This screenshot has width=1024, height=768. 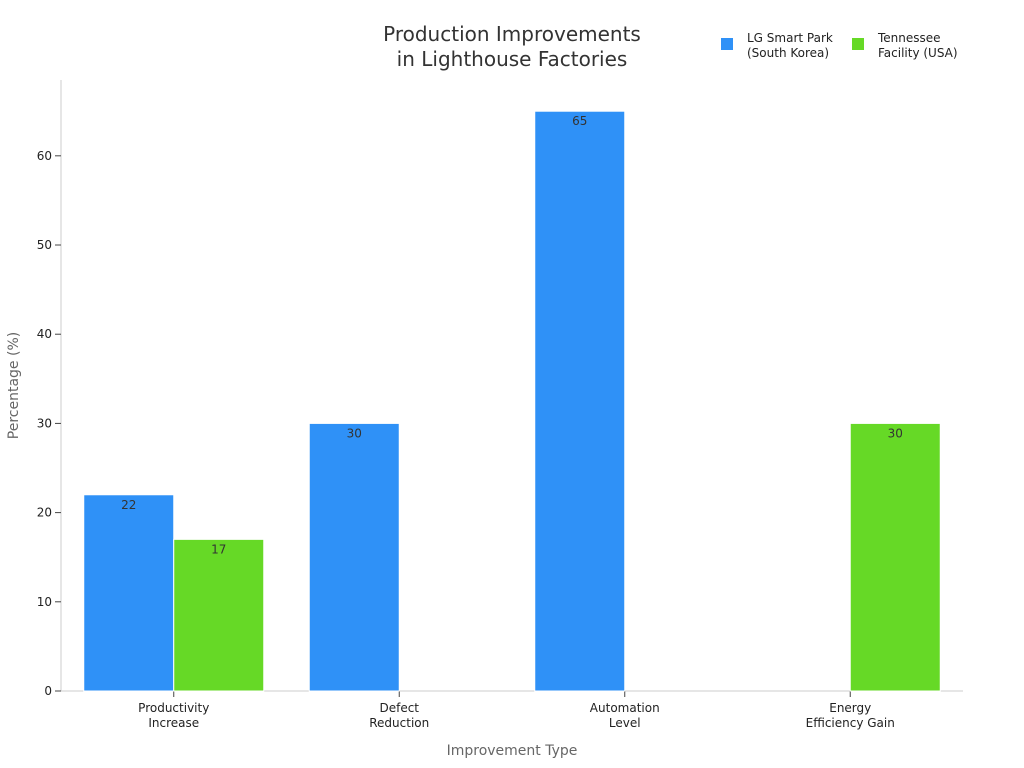 I want to click on legend-label: LG Smart Park (South Korea), so click(x=790, y=45).